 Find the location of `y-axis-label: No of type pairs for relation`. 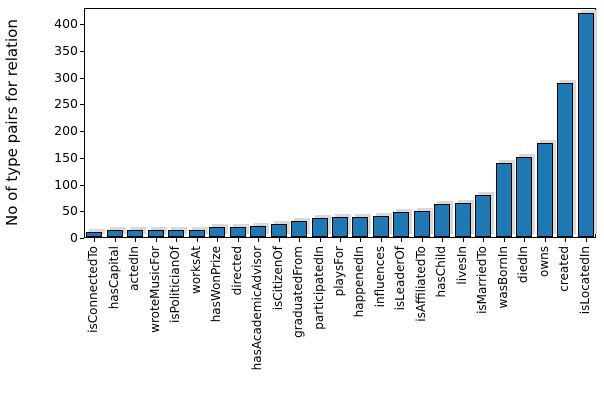

y-axis-label: No of type pairs for relation is located at coordinates (12, 123).